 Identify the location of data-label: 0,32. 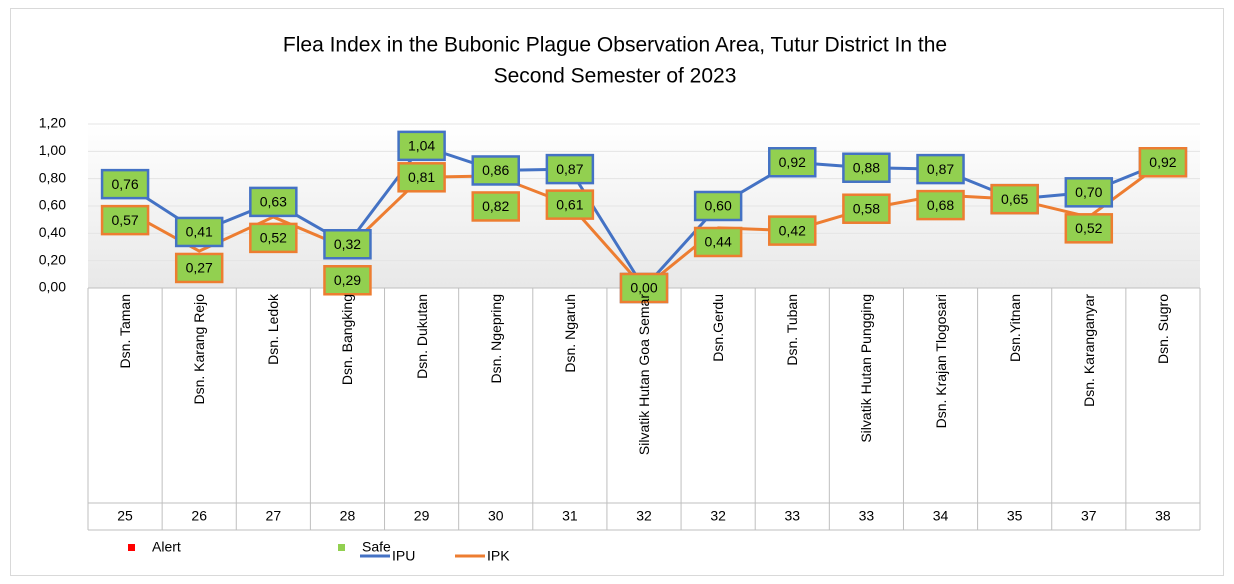
(347, 244).